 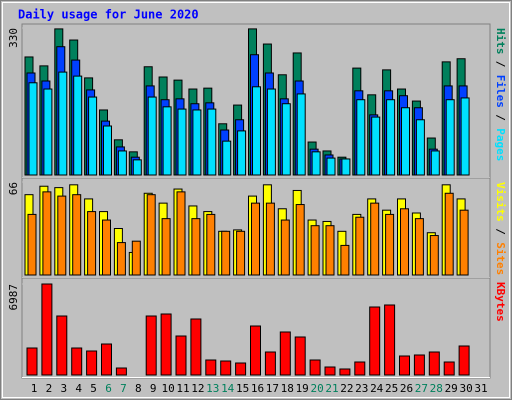 What do you see at coordinates (182, 388) in the screenshot?
I see `x-tick-label: 11` at bounding box center [182, 388].